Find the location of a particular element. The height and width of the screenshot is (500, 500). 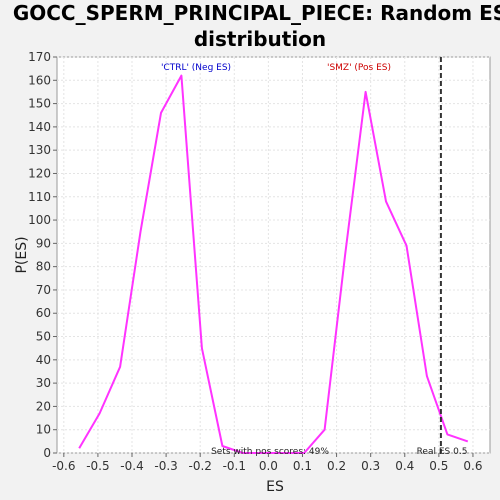

y-tick-label: 20 is located at coordinates (43, 406).